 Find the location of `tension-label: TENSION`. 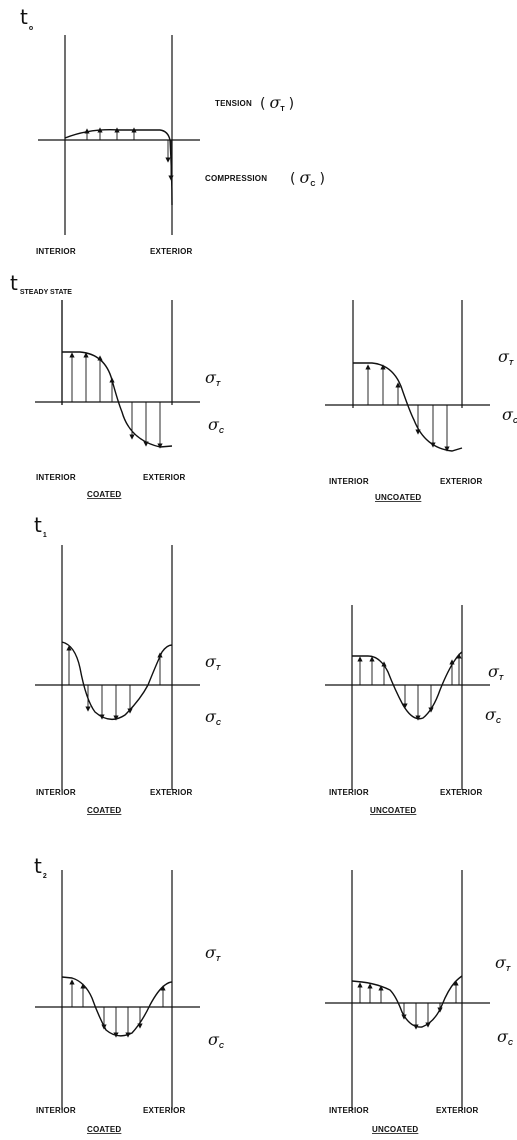

tension-label: TENSION is located at coordinates (233, 103).